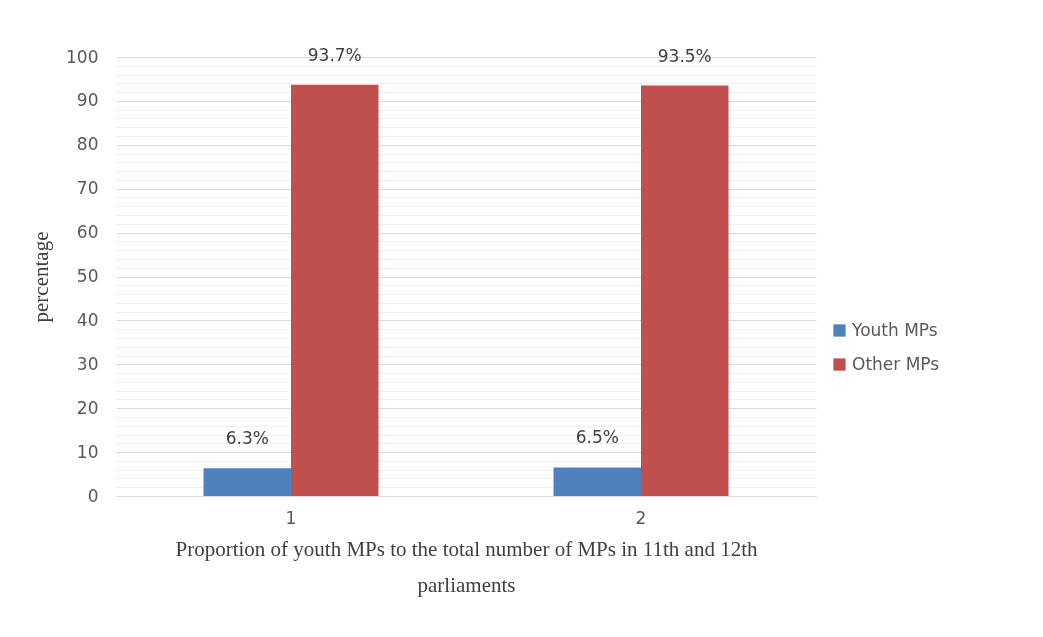  I want to click on y-tick-label: 90, so click(87, 100).